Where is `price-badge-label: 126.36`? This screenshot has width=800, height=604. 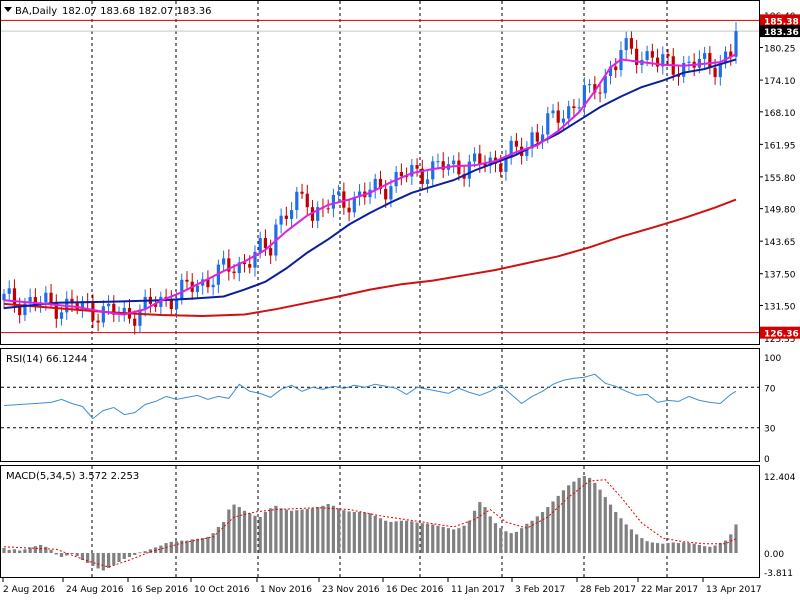 price-badge-label: 126.36 is located at coordinates (781, 335).